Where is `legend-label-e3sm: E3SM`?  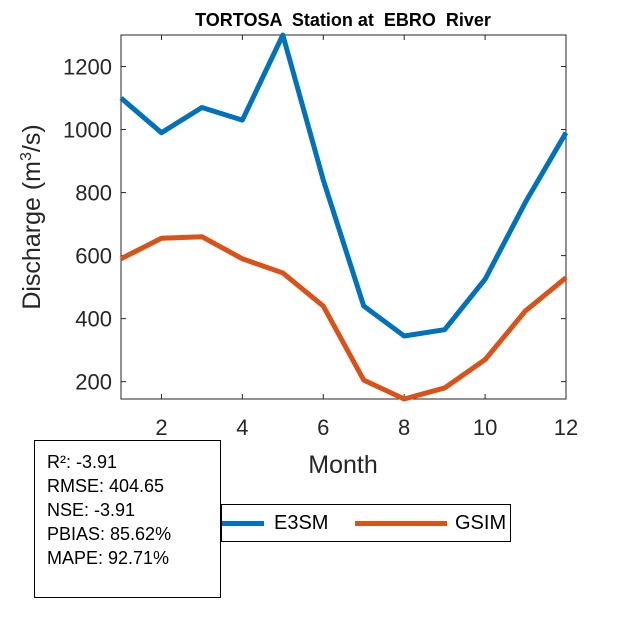 legend-label-e3sm: E3SM is located at coordinates (301, 523).